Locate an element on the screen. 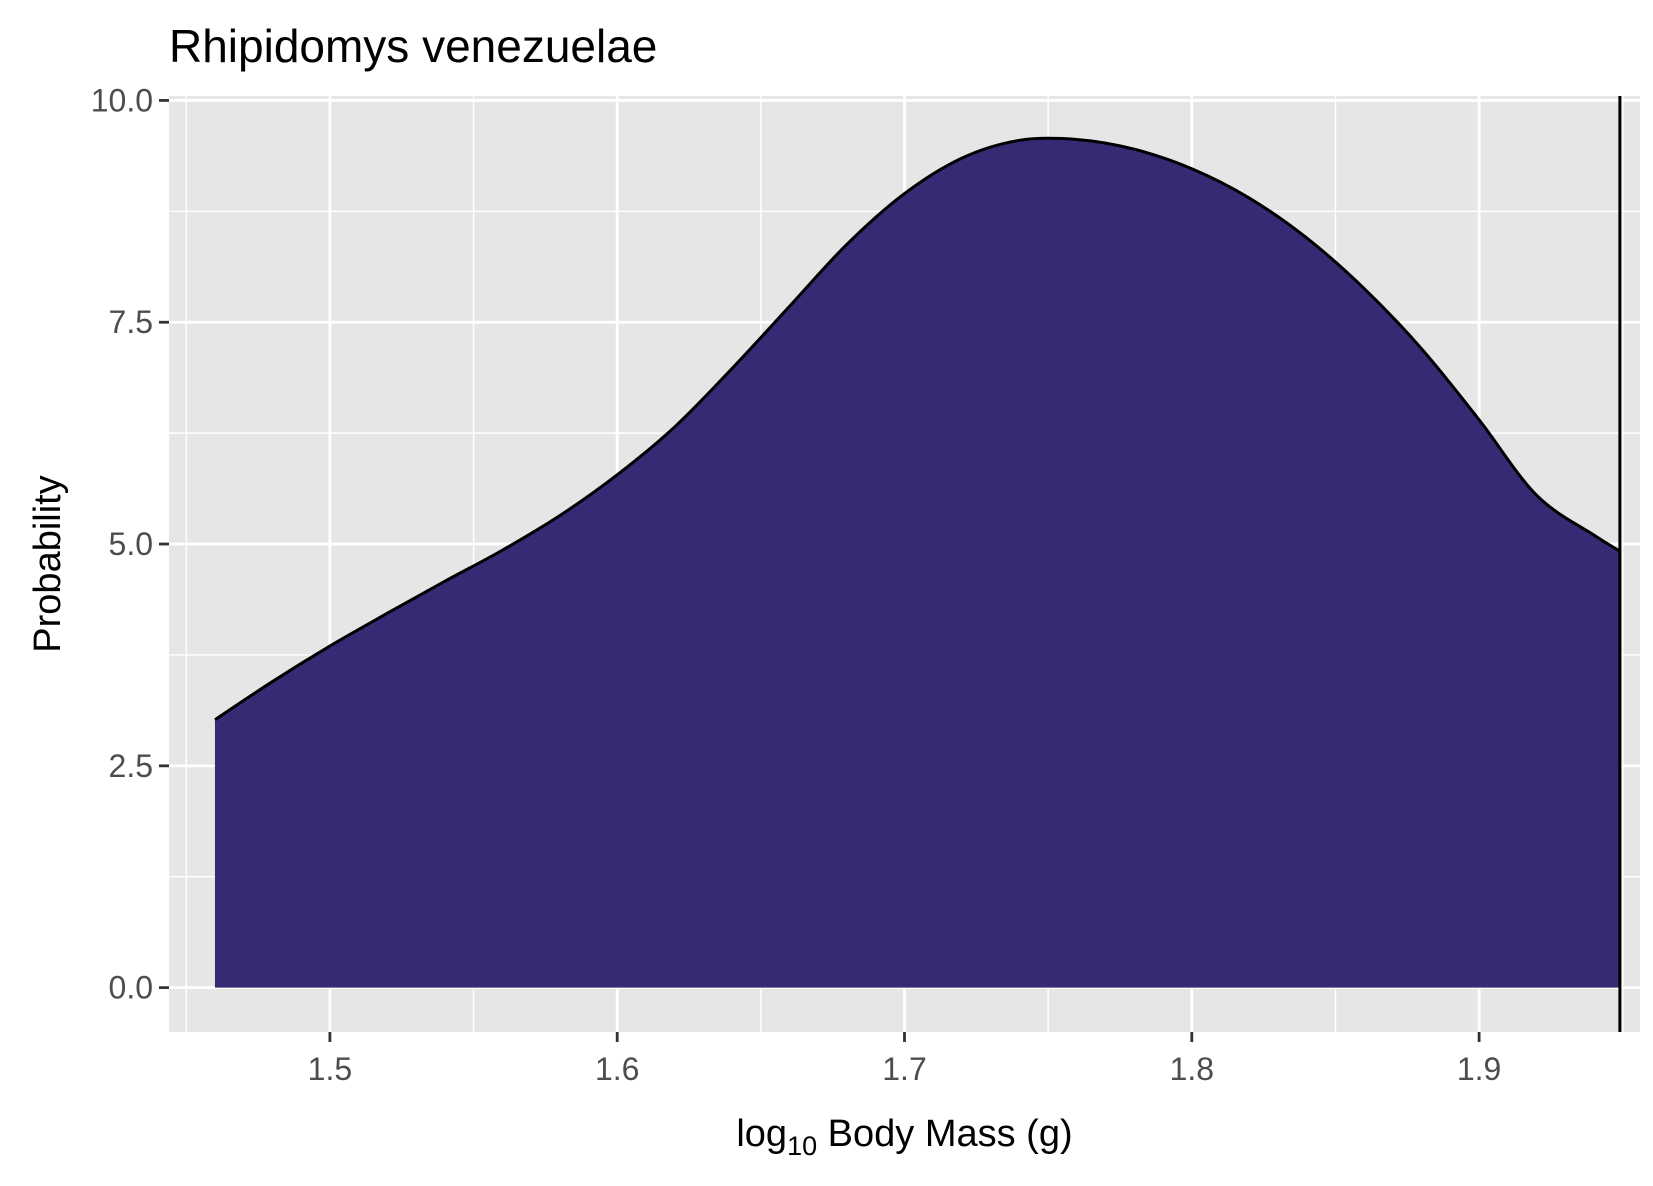 Image resolution: width=1653 pixels, height=1186 pixels. y-axis: 0.0 2.5 5.0 7.5 10.0 is located at coordinates (130, 544).